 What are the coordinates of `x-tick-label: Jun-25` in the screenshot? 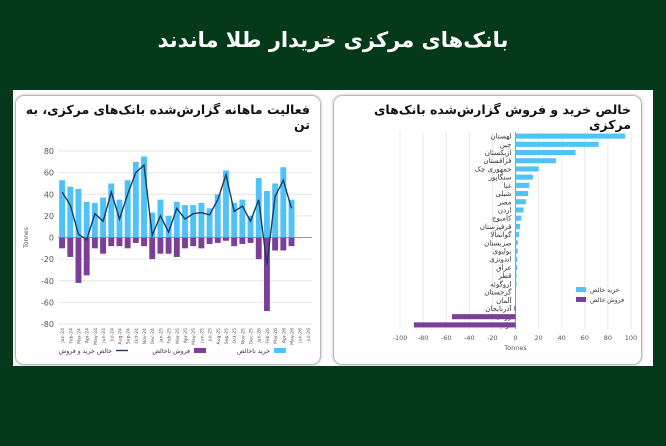 It's located at (202, 336).